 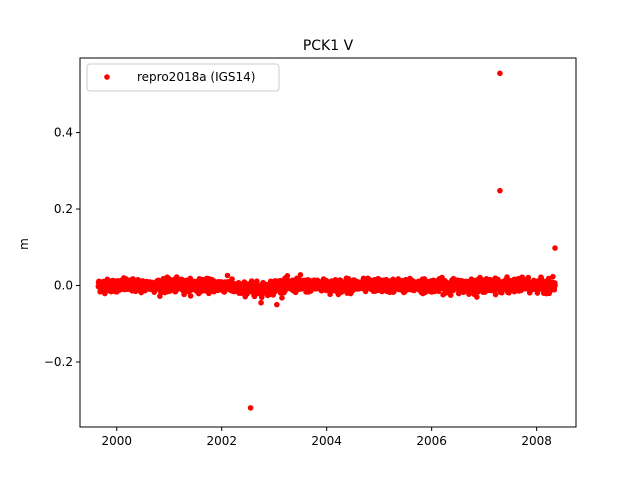 What do you see at coordinates (328, 46) in the screenshot?
I see `chart-title: PCK1 V` at bounding box center [328, 46].